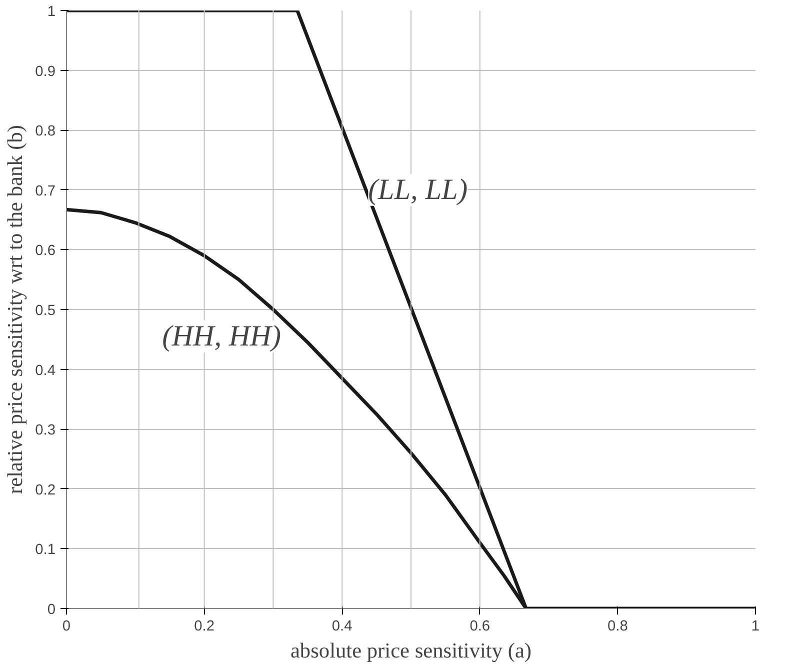  I want to click on y-axis-title: relative price sensitivity wrt to the bank (b), so click(15, 309).